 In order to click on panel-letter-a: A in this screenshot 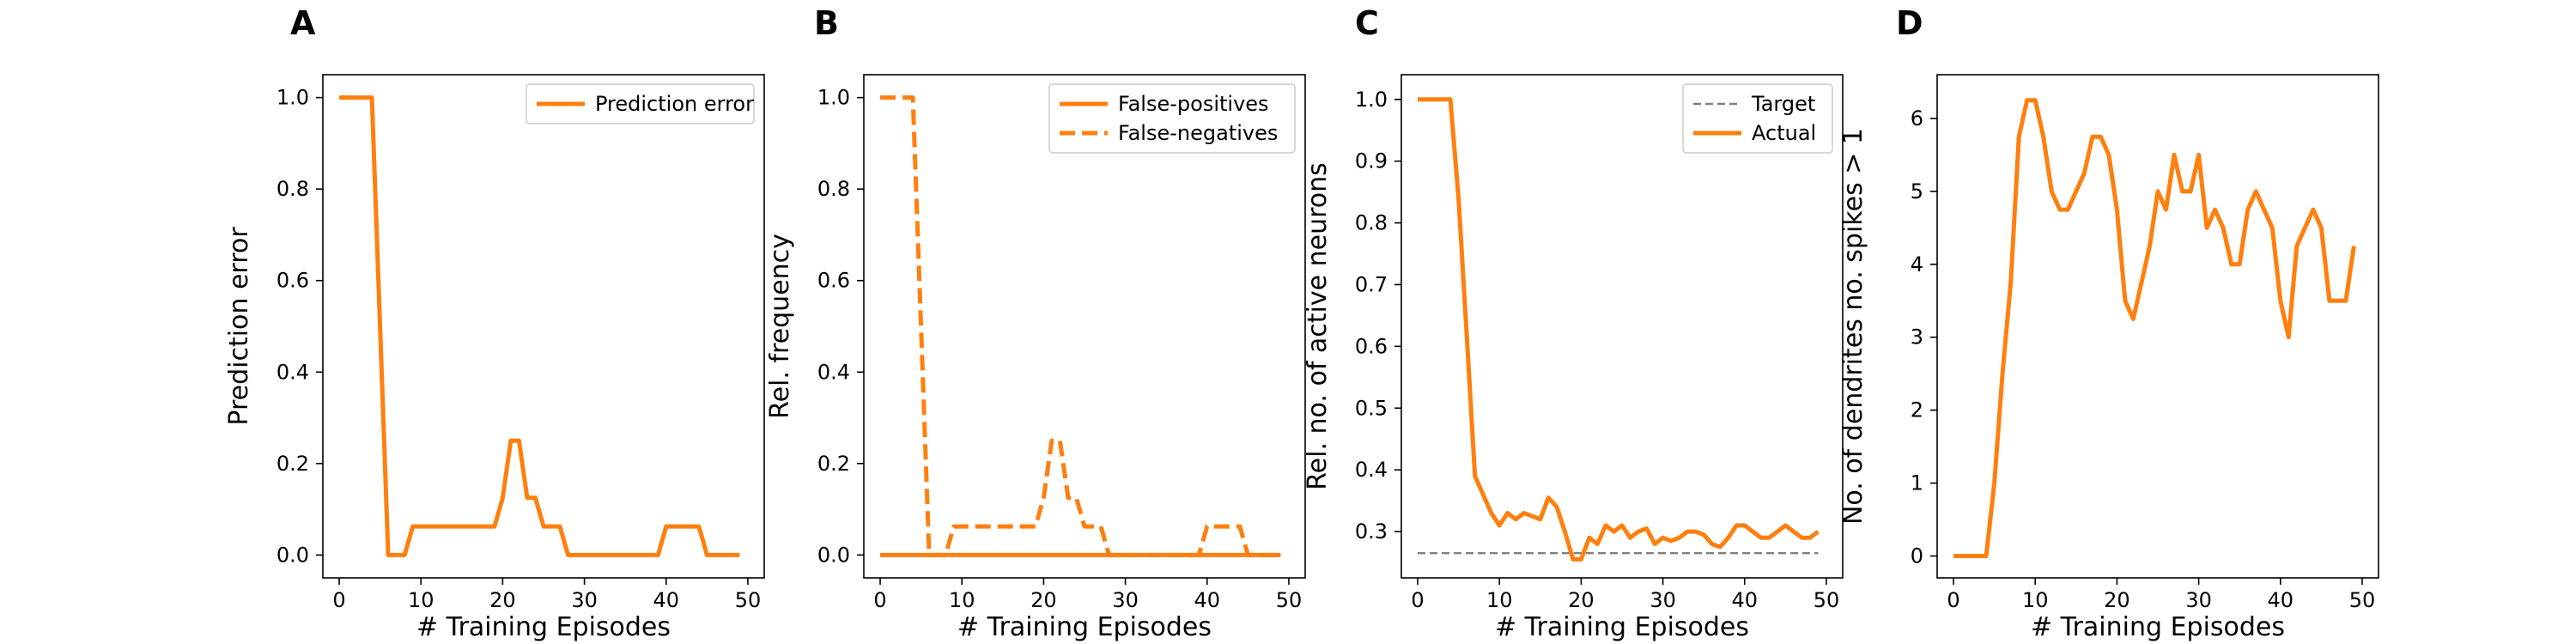, I will do `click(303, 23)`.